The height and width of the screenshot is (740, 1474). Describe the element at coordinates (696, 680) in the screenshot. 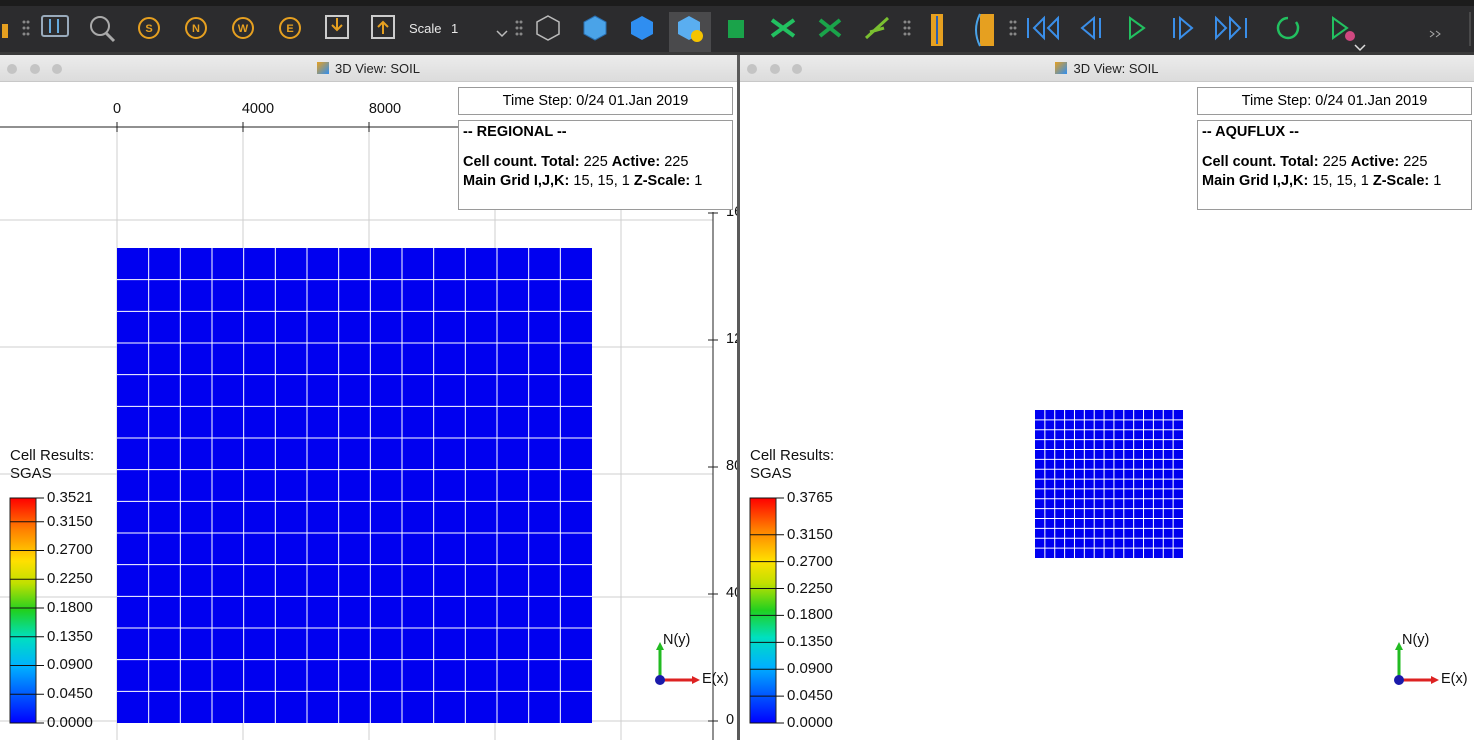

I see `triad-east-head` at that location.